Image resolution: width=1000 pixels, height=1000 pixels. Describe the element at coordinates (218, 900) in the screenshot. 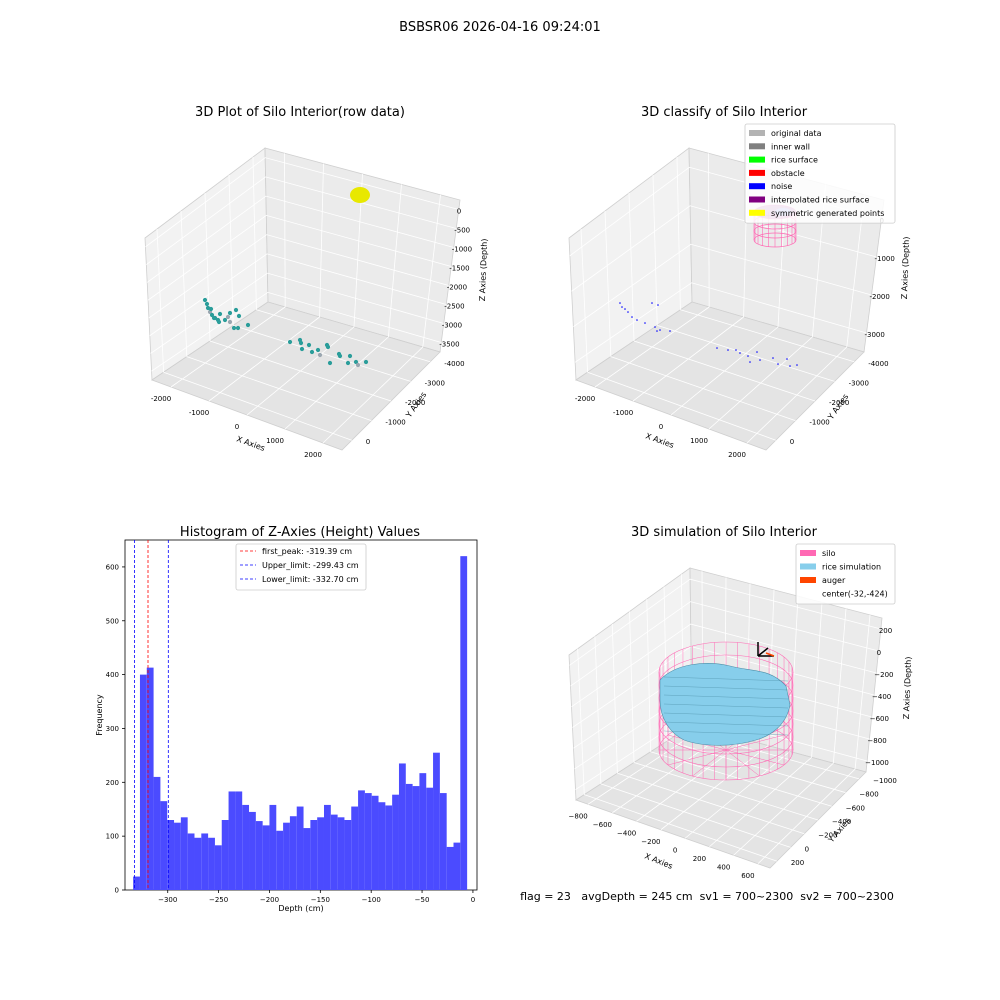

I see `tick-label: −250` at that location.